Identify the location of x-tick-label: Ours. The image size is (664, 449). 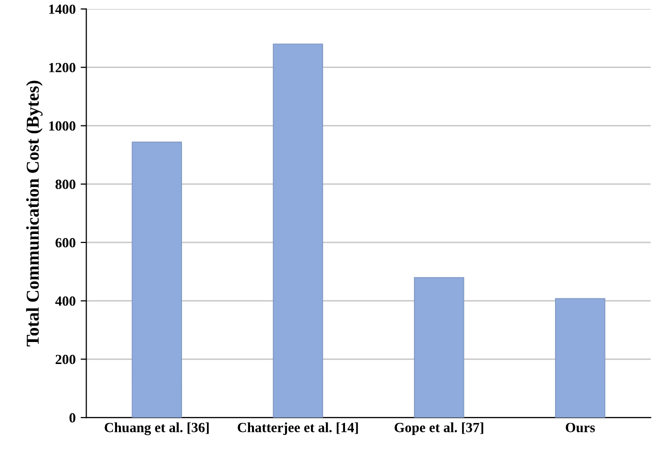
(580, 427).